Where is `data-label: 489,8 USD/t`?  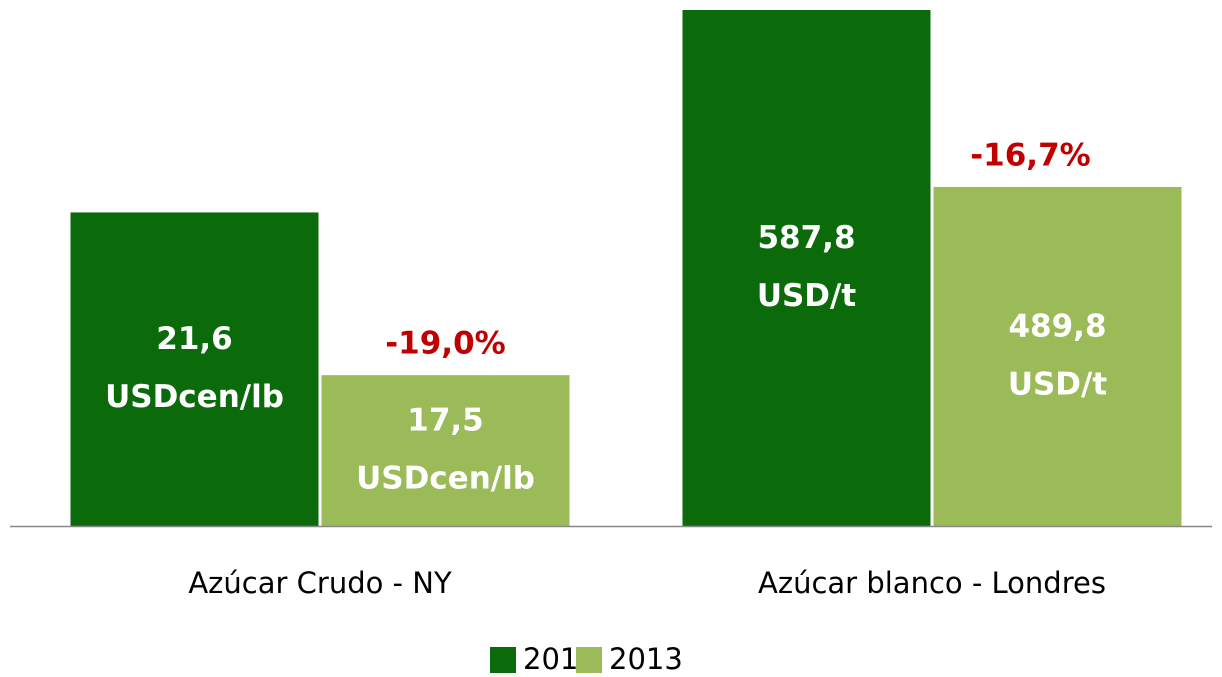
data-label: 489,8 USD/t is located at coordinates (1058, 355).